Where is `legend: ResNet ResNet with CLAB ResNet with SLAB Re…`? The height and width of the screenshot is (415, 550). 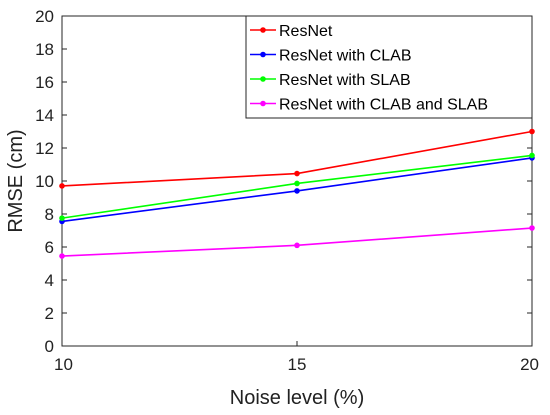
legend: ResNet ResNet with CLAB ResNet with SLAB Re… is located at coordinates (389, 67).